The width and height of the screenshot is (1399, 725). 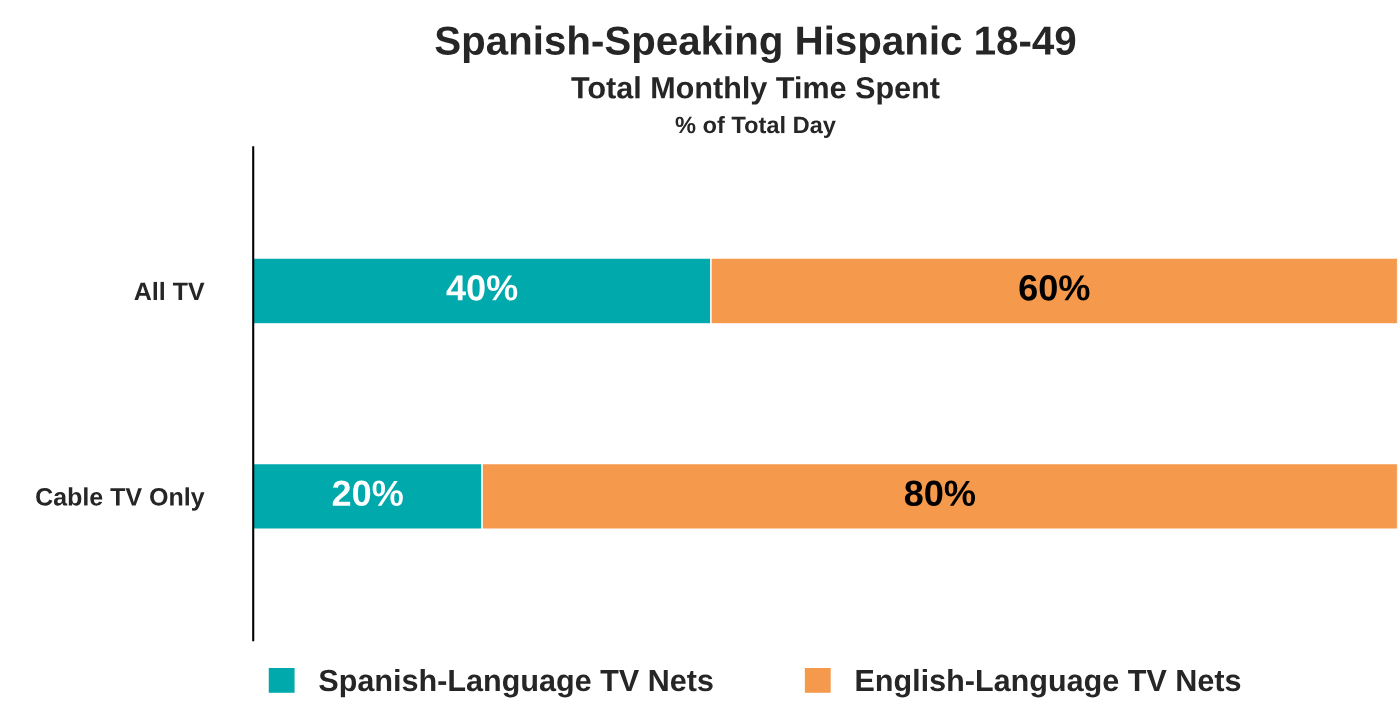 What do you see at coordinates (120, 499) in the screenshot?
I see `y-tick-label: Cable TV Only` at bounding box center [120, 499].